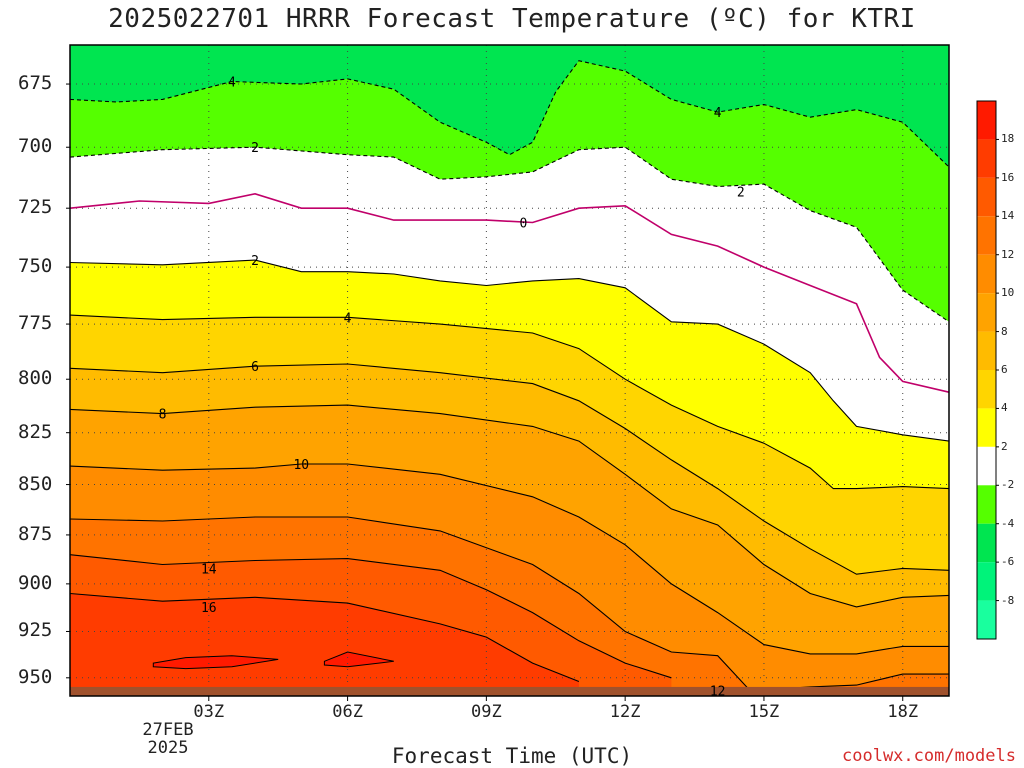 The width and height of the screenshot is (1024, 768). What do you see at coordinates (903, 712) in the screenshot?
I see `x-tick-label: 18Z` at bounding box center [903, 712].